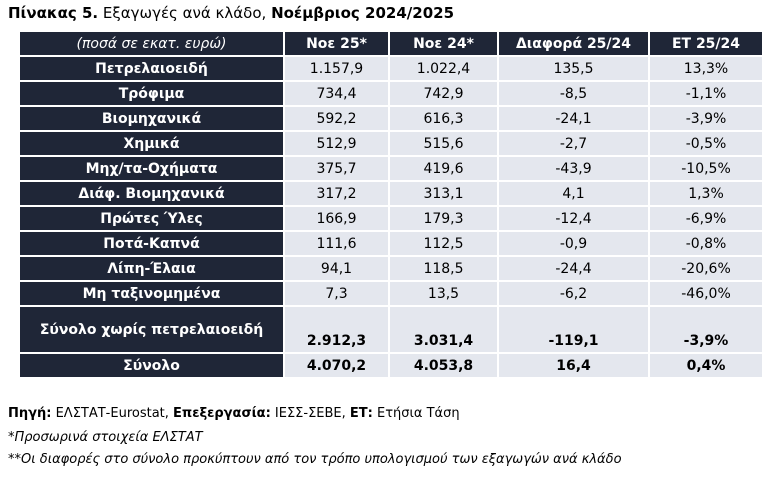 Image resolution: width=777 pixels, height=482 pixels. I want to click on table-row: Ποτά-Καπνά 111,6 112,5 -0,9 -0,8%, so click(391, 243).